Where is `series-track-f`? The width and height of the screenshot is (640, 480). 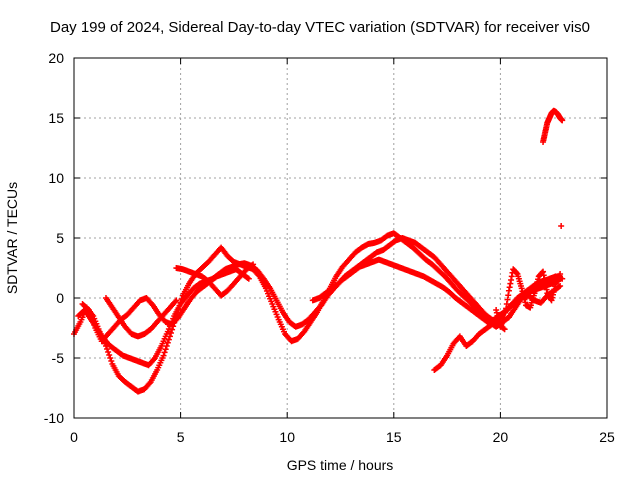
series-track-f is located at coordinates (408, 284).